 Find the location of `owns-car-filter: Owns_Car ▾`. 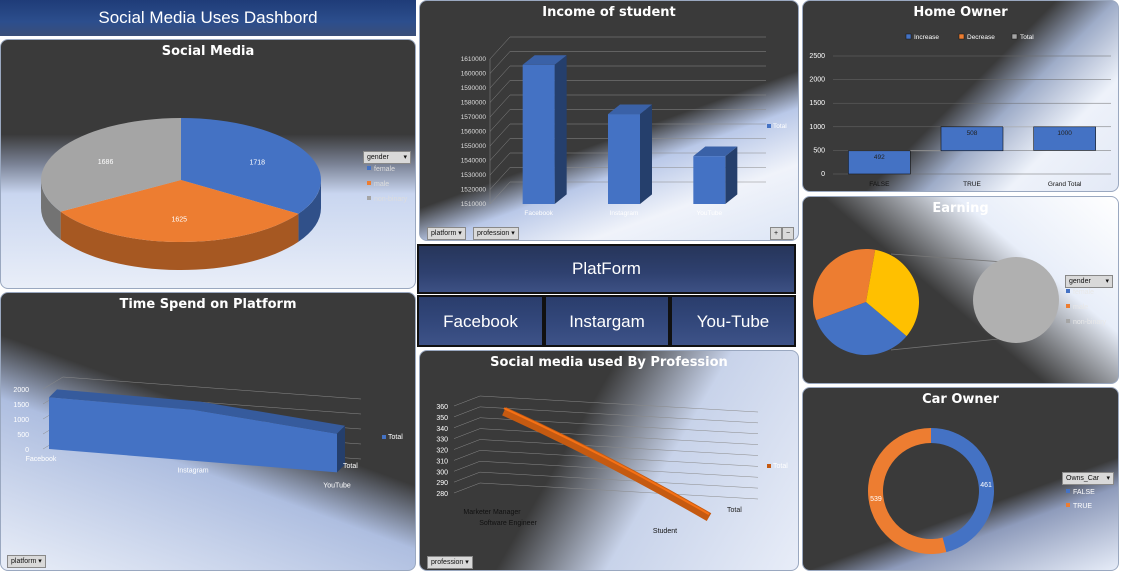

owns-car-filter: Owns_Car ▾ is located at coordinates (1088, 478).